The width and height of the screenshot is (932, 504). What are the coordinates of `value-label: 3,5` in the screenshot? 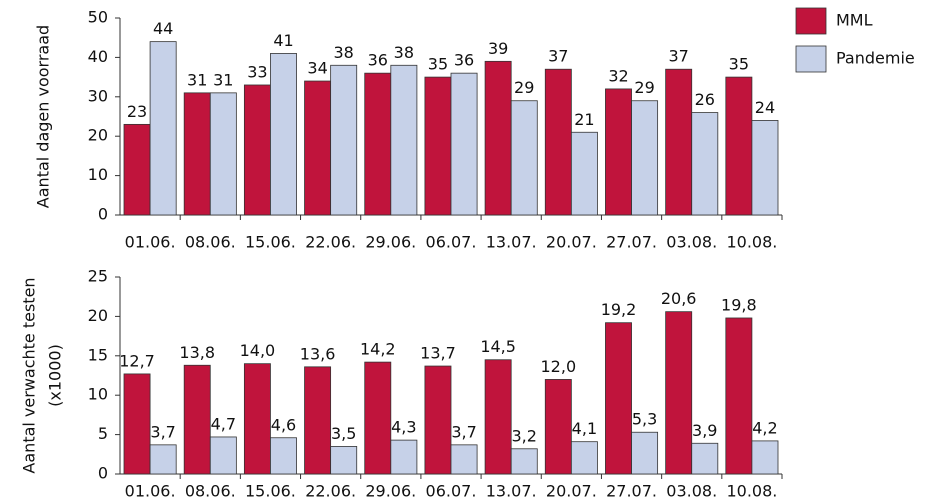 It's located at (343, 433).